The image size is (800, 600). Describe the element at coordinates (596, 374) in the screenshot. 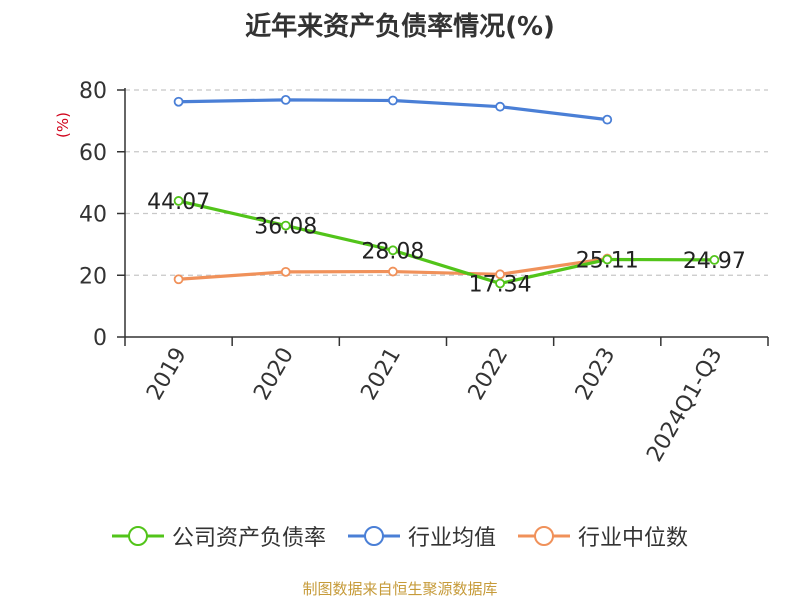

I see `x-tick-label: 2023` at that location.